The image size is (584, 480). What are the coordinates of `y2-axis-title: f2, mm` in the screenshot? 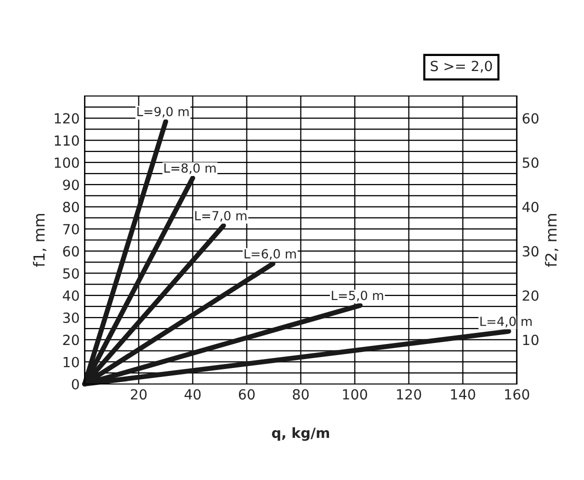 It's located at (551, 240).